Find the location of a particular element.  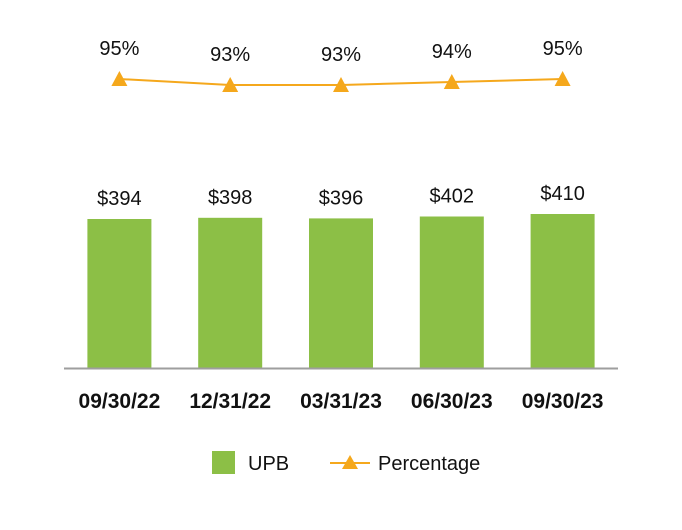

bar-03/31/23 is located at coordinates (341, 293).